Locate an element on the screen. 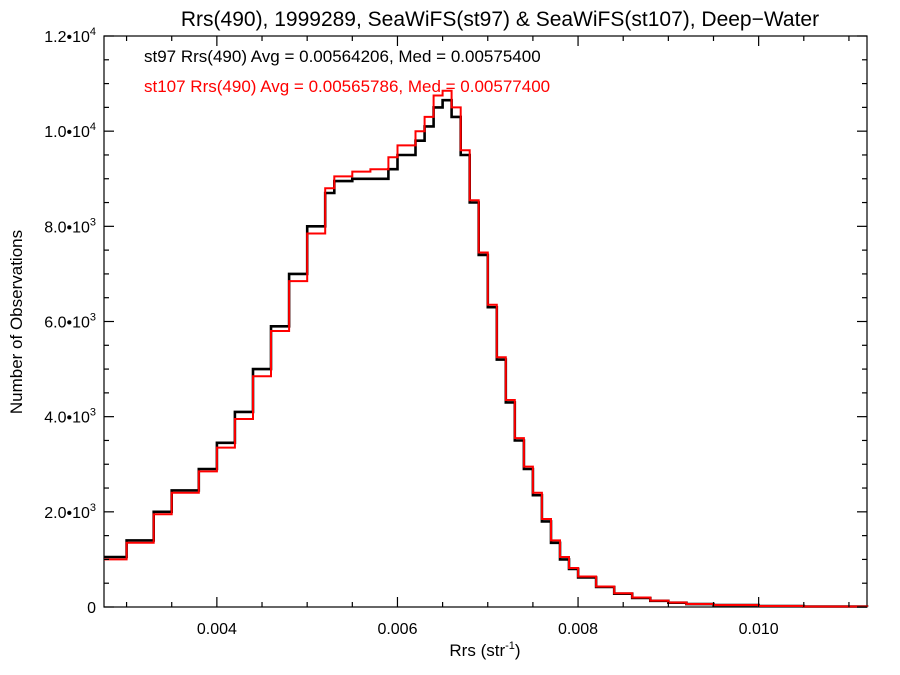  y-tick-label-main: 6.0•10 is located at coordinates (67, 323).